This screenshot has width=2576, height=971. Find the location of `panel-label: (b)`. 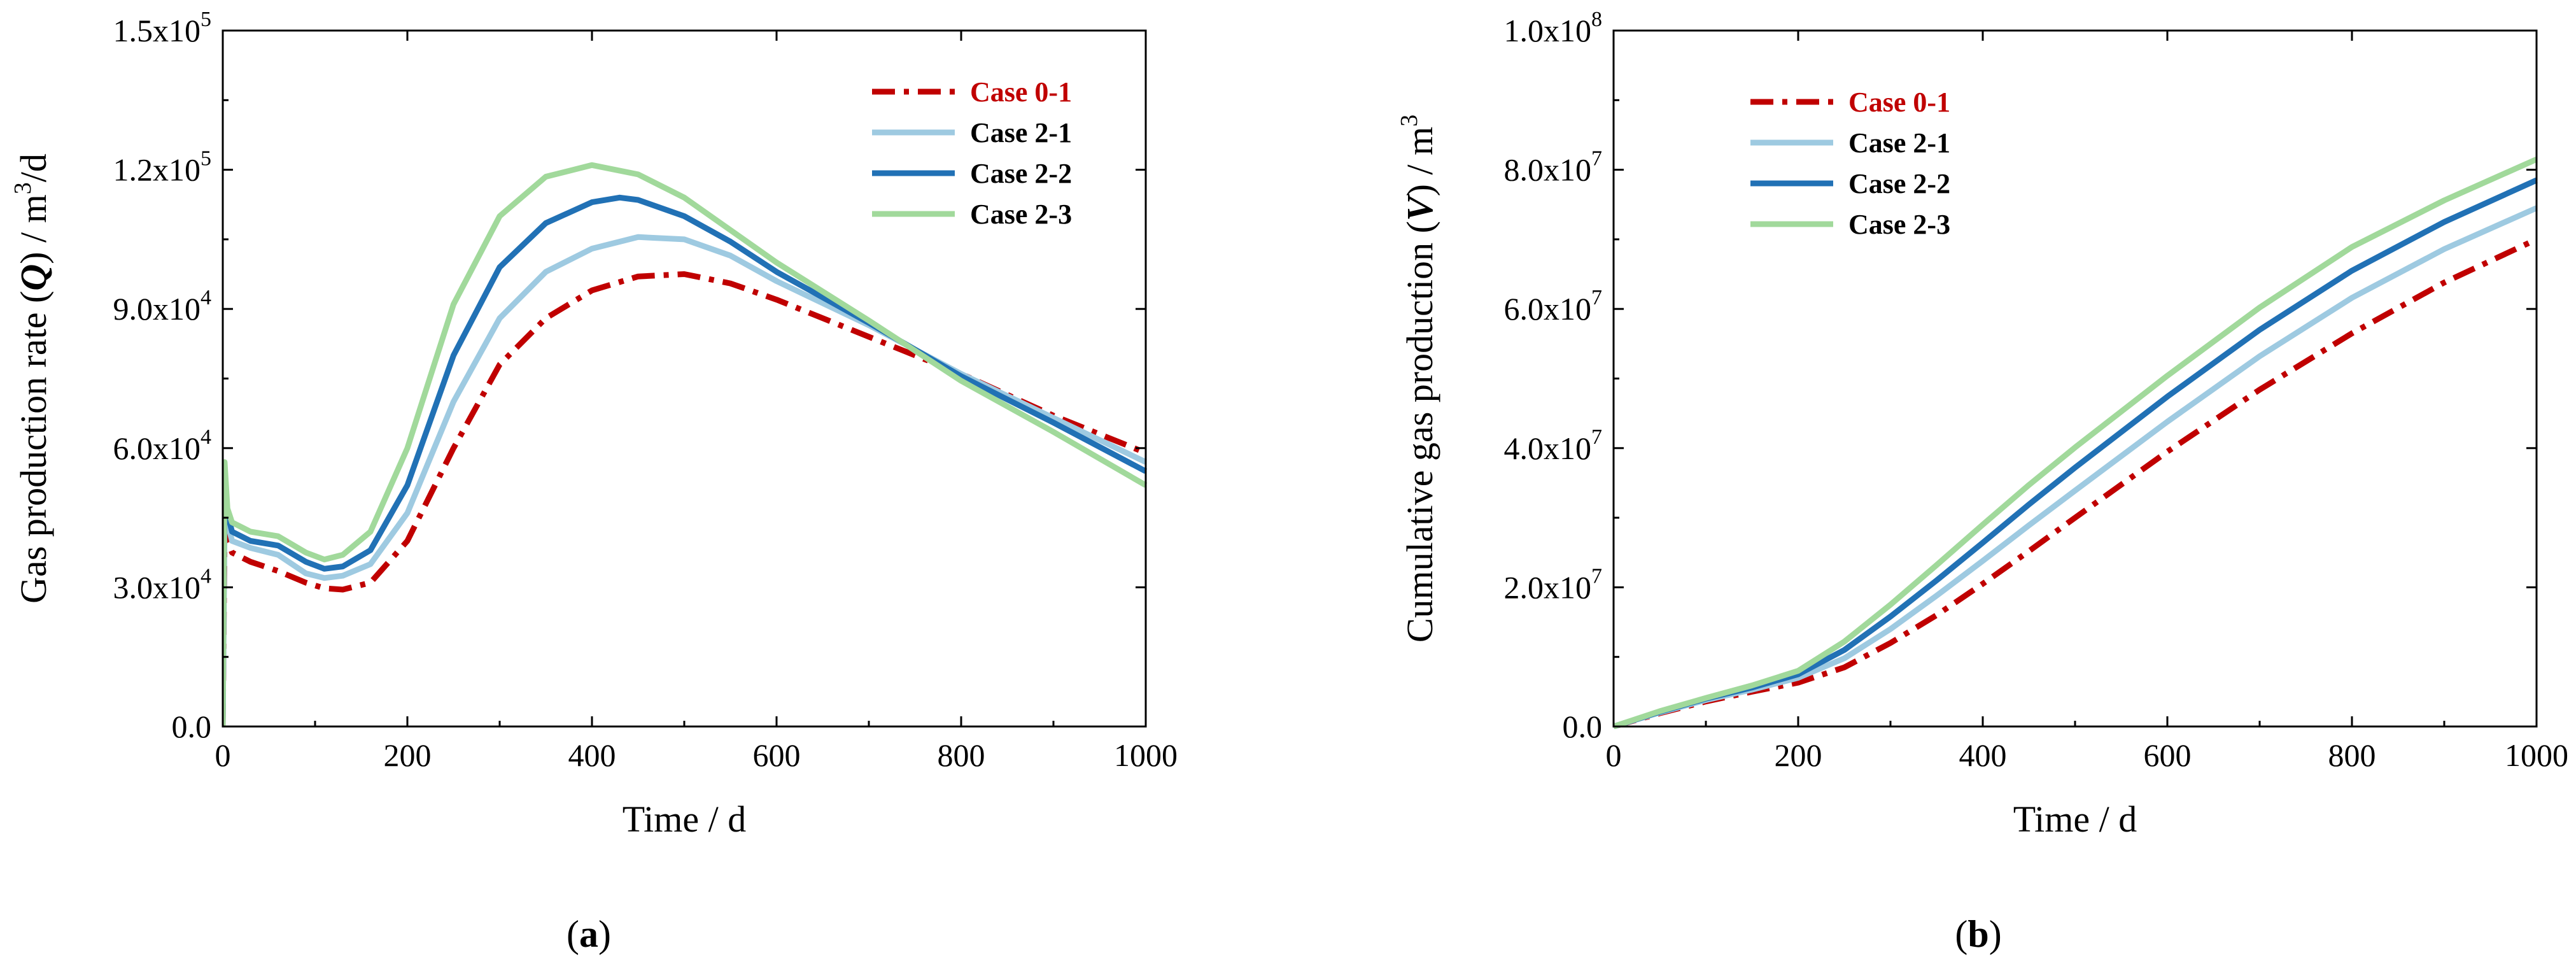

panel-label: (b) is located at coordinates (1978, 934).